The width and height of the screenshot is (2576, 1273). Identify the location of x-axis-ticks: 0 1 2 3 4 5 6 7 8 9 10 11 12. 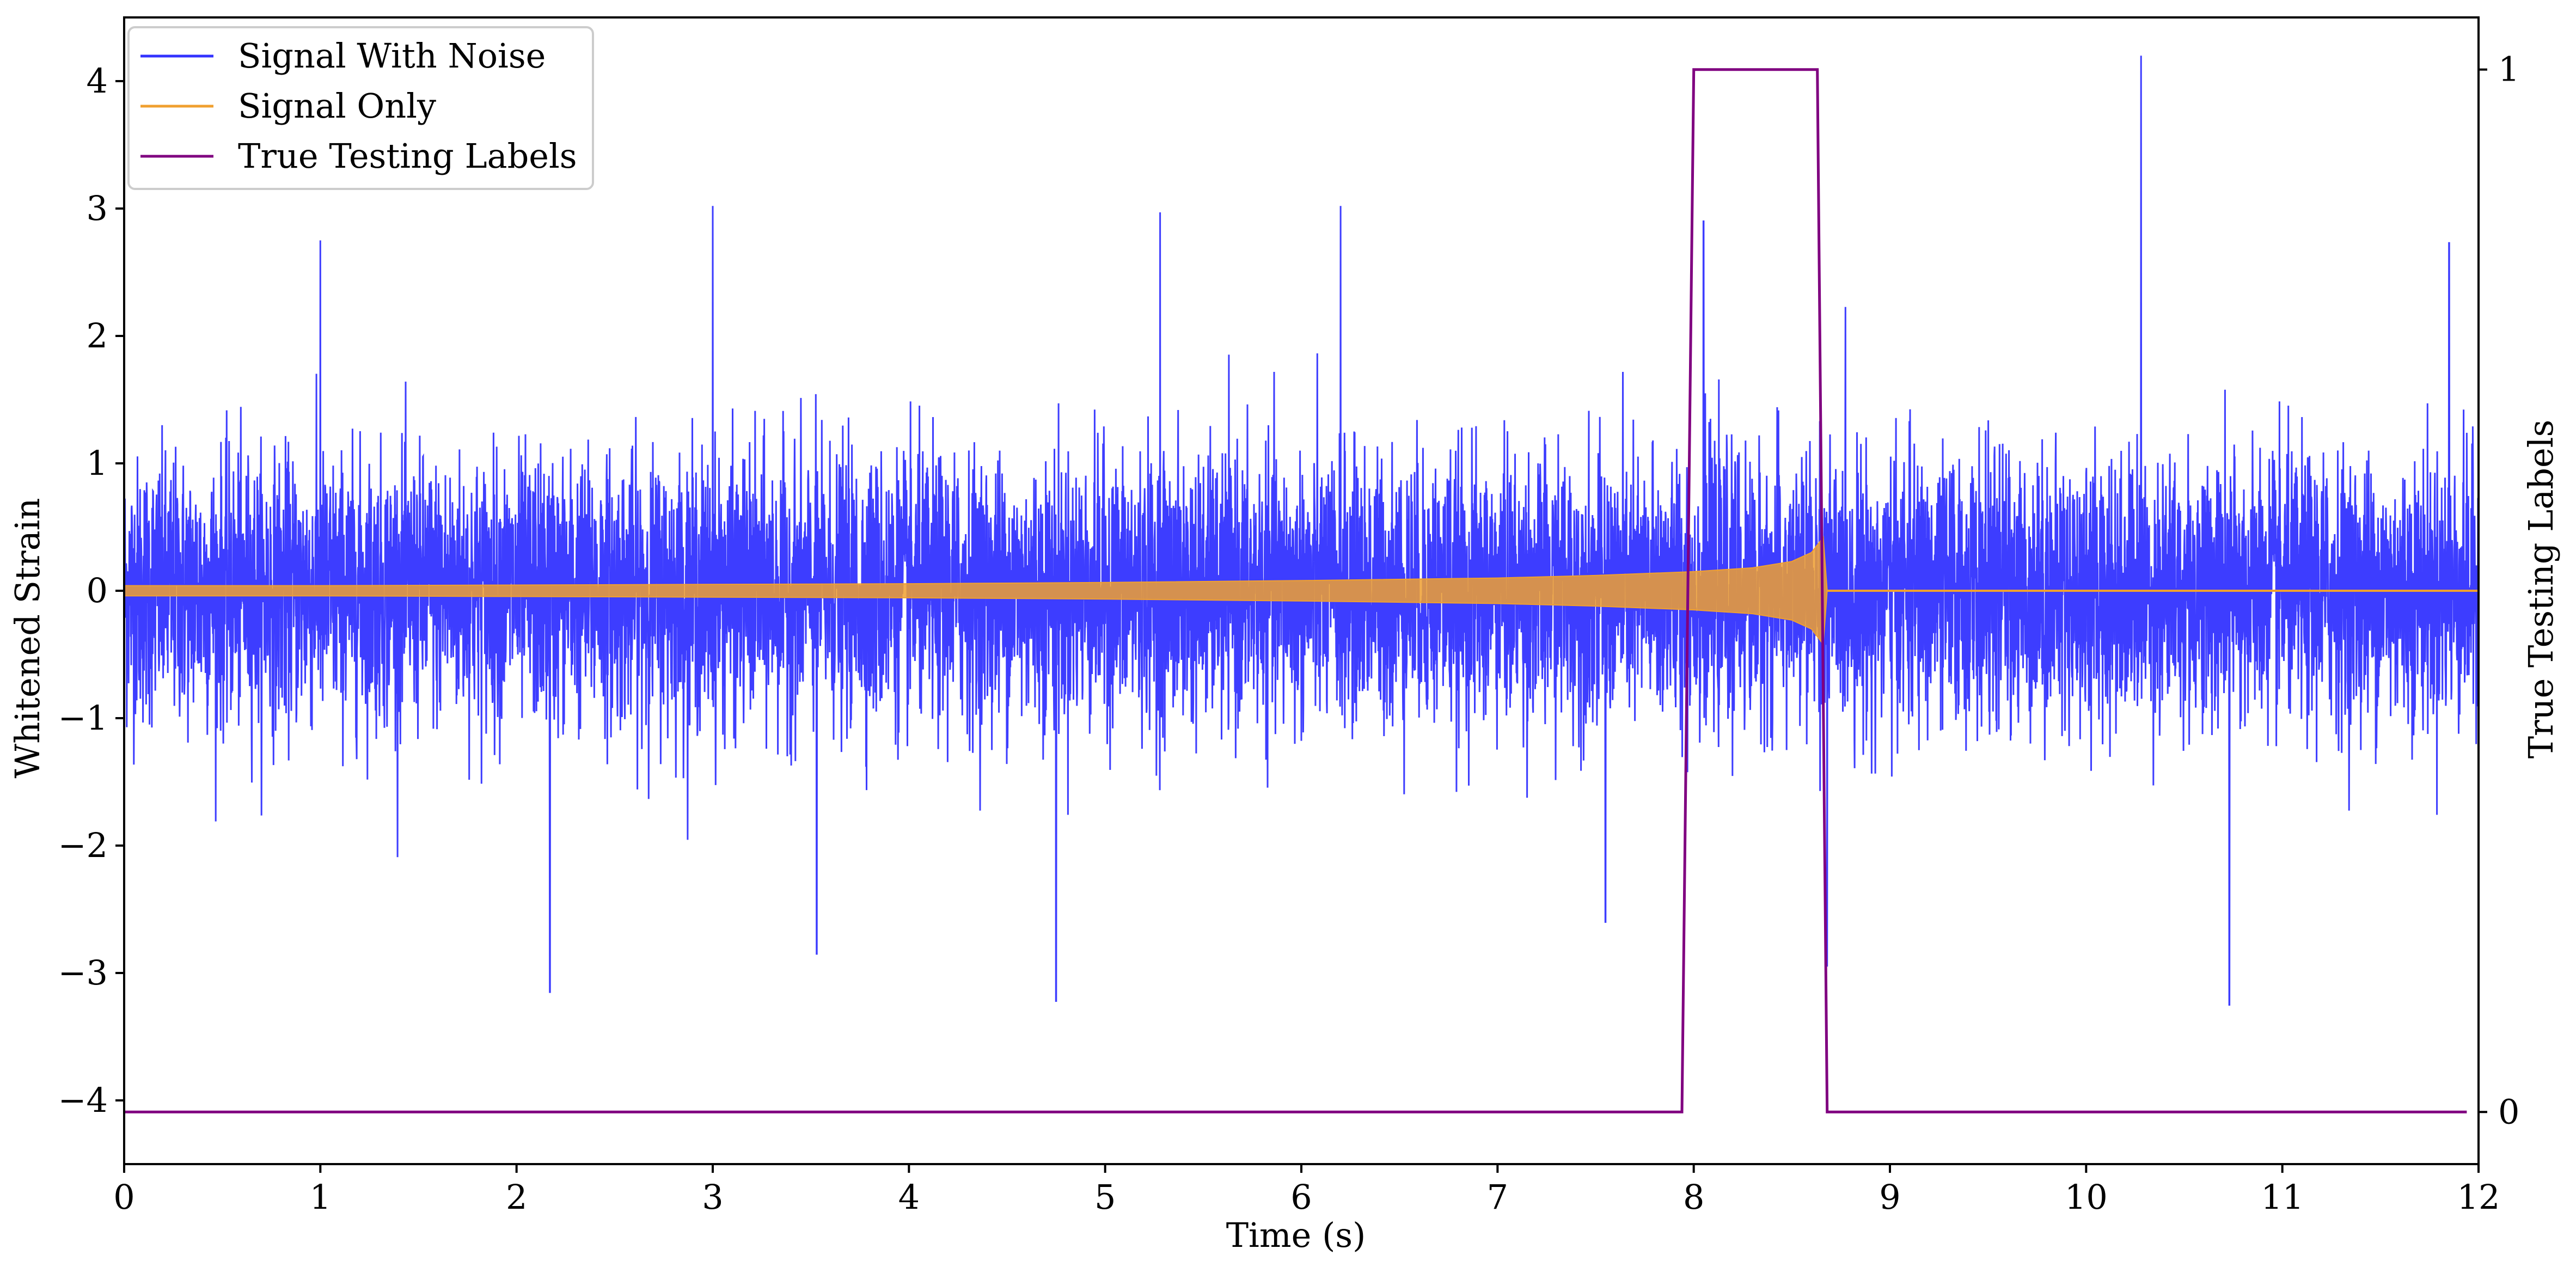
(1306, 1190).